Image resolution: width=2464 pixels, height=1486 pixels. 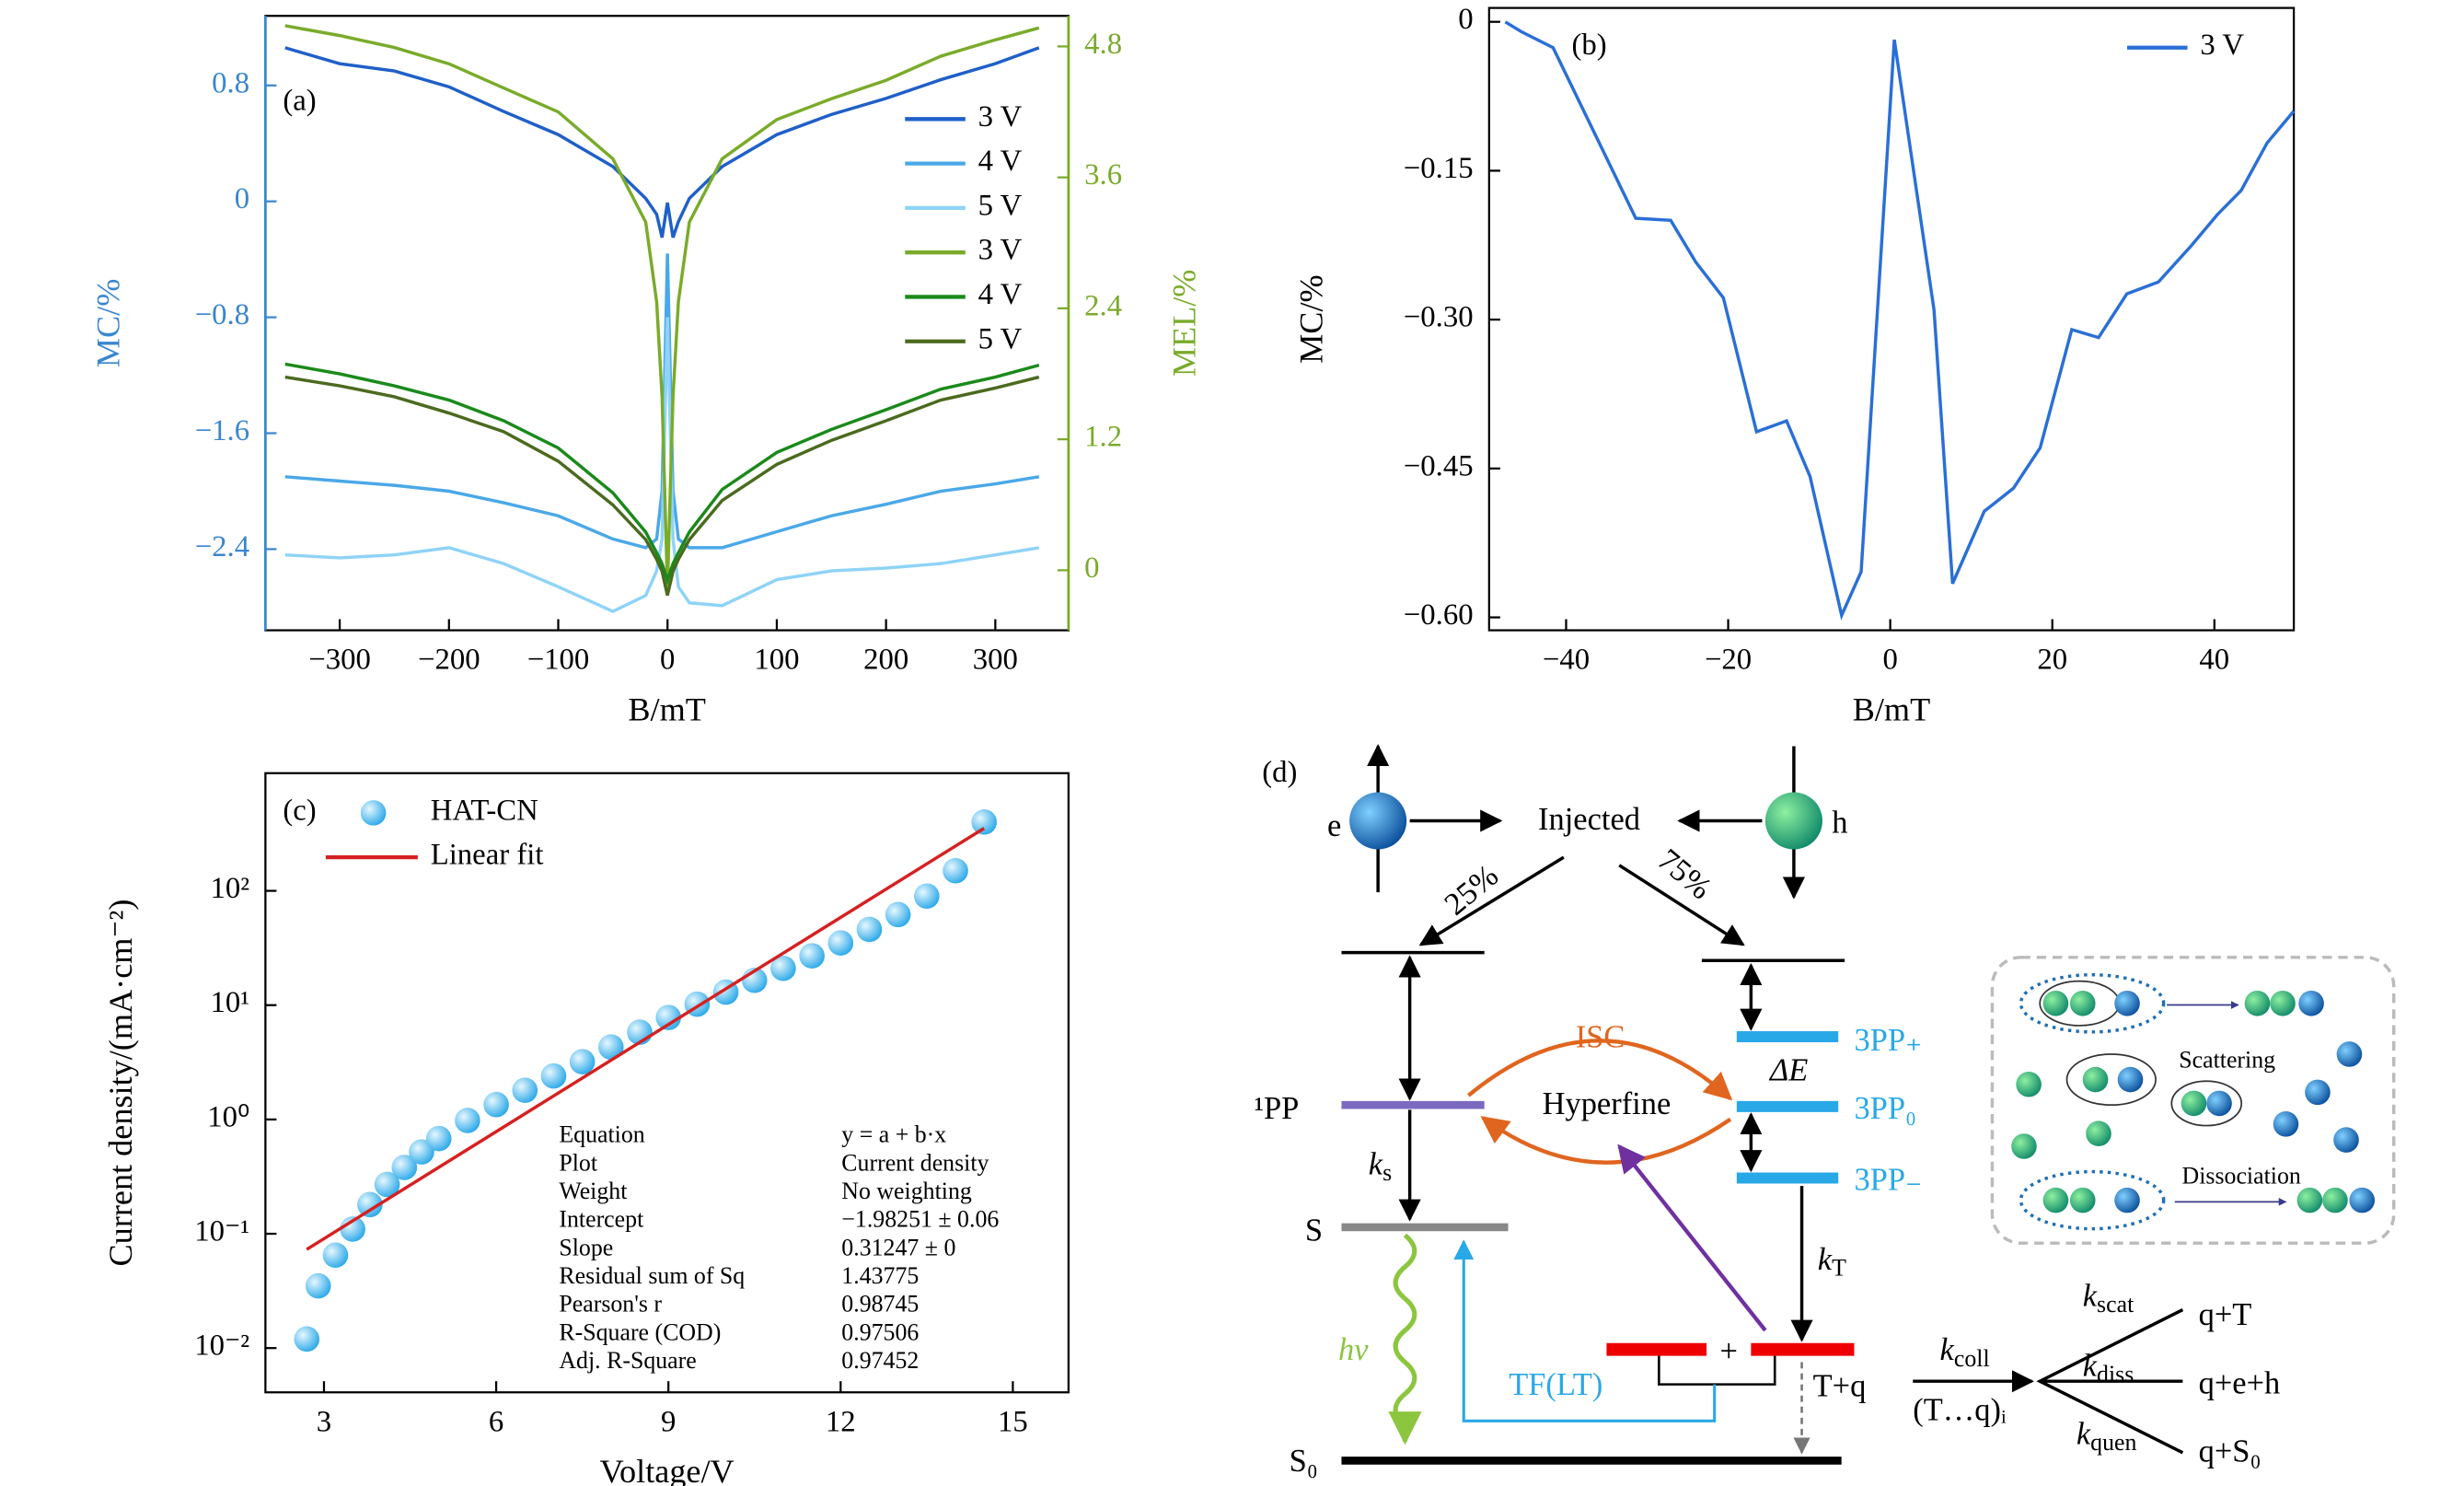 What do you see at coordinates (667, 1083) in the screenshot?
I see `plot-frame` at bounding box center [667, 1083].